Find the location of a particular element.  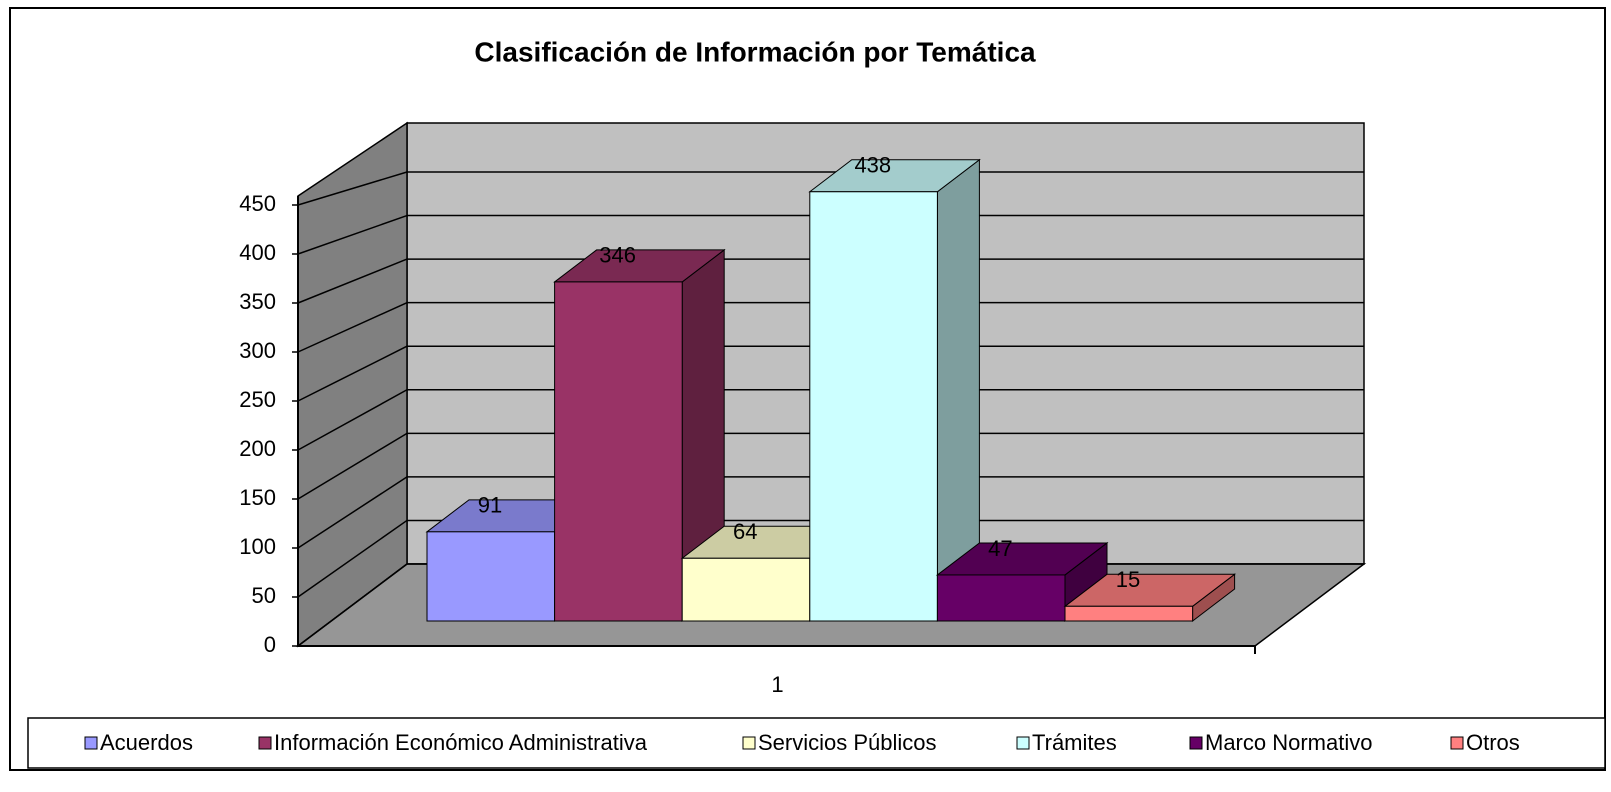

data-label: 64 is located at coordinates (745, 531).